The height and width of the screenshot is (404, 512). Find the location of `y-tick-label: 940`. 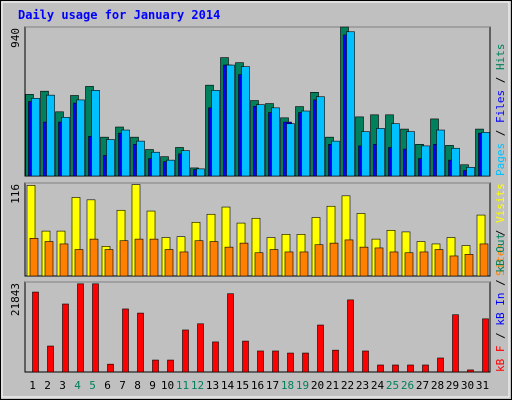

y-tick-label: 940 is located at coordinates (15, 38).